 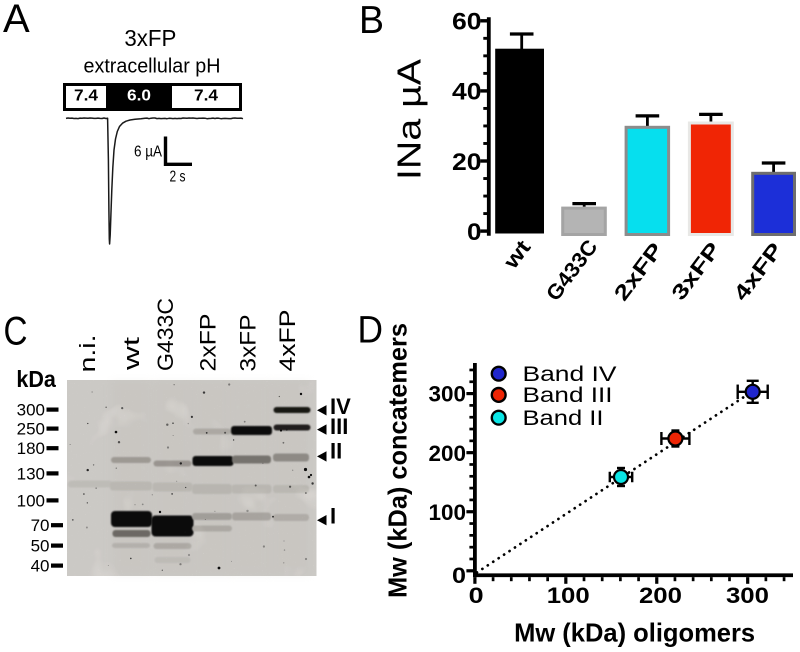 I want to click on svg-text: 20, so click(x=467, y=162).